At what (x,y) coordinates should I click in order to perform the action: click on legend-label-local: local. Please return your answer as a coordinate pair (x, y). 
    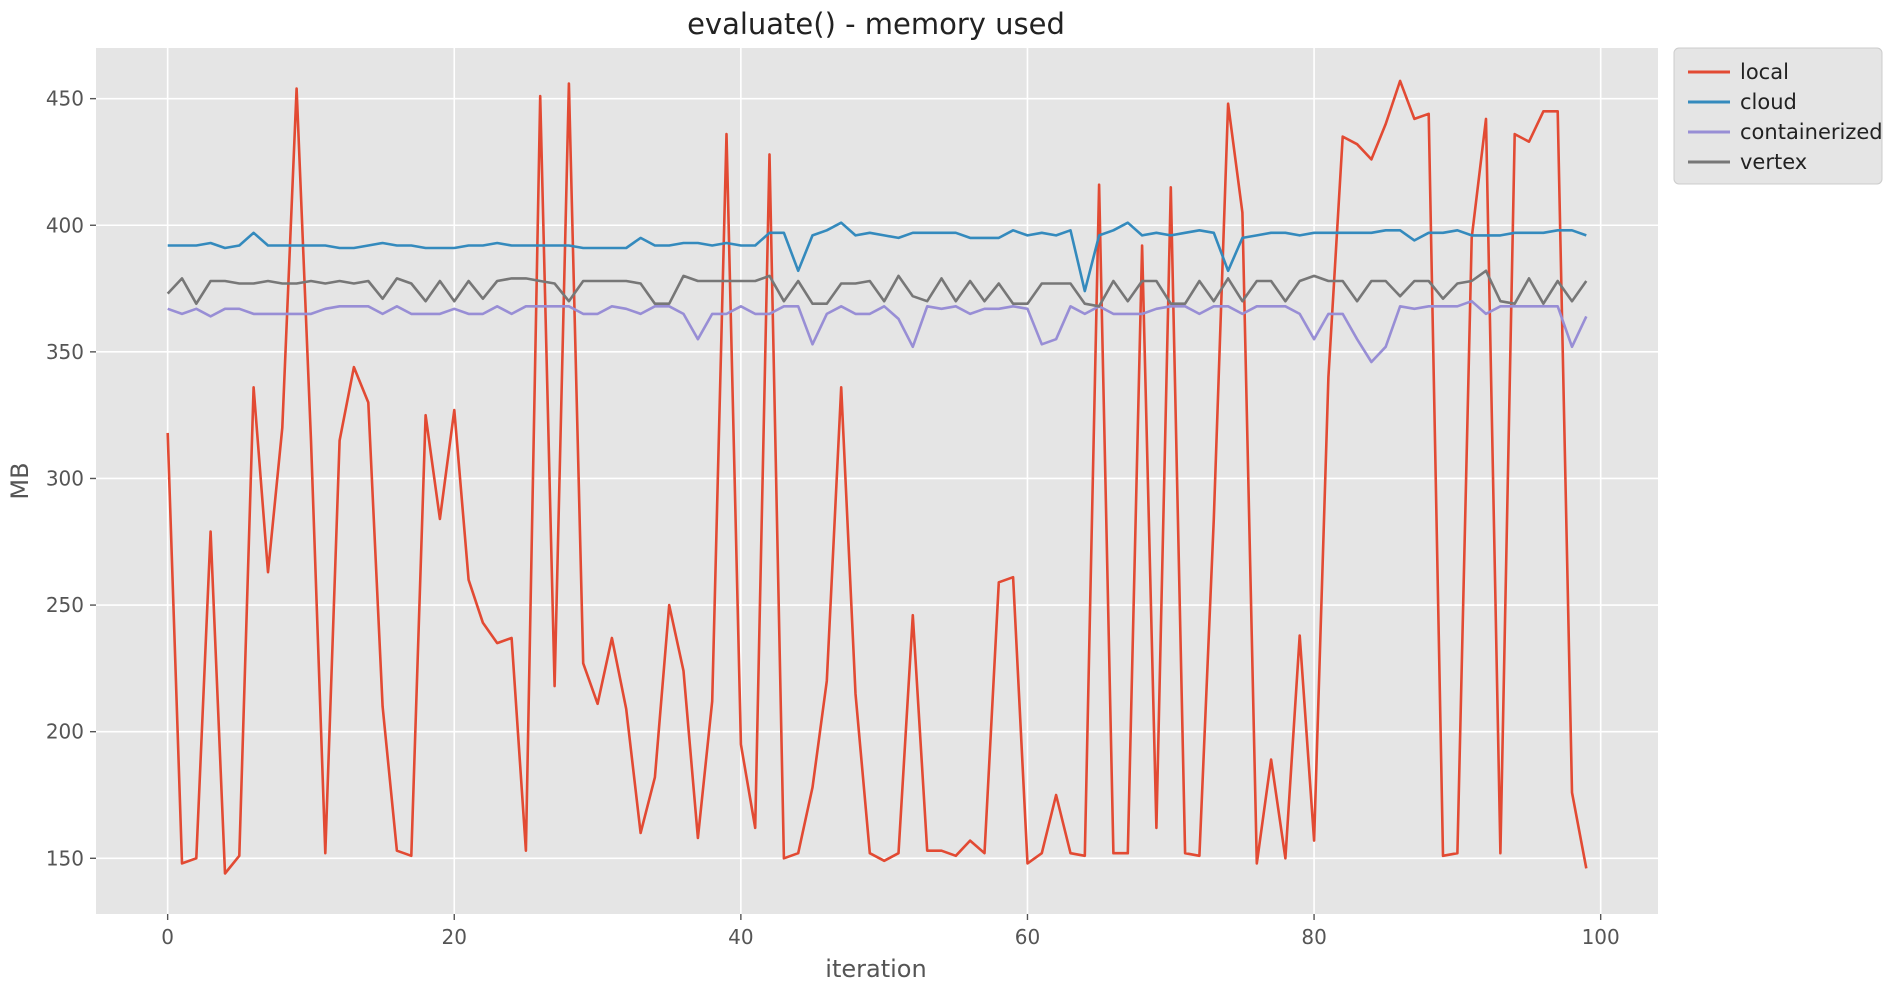
    Looking at the image, I should click on (1764, 72).